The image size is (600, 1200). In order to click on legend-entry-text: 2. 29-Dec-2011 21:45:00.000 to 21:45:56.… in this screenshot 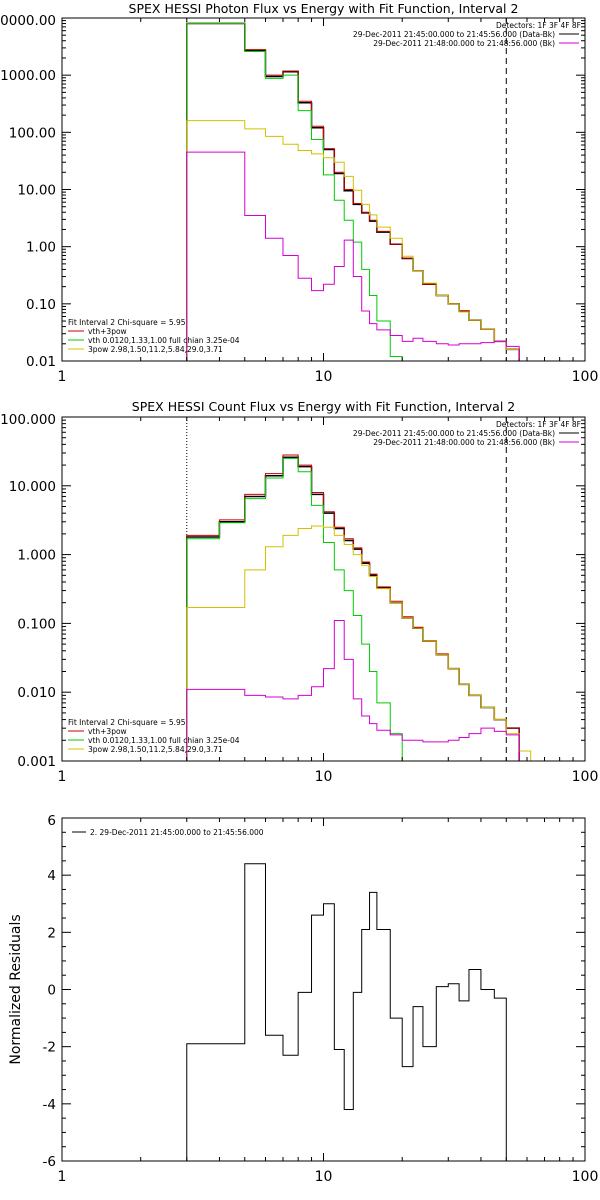, I will do `click(177, 832)`.